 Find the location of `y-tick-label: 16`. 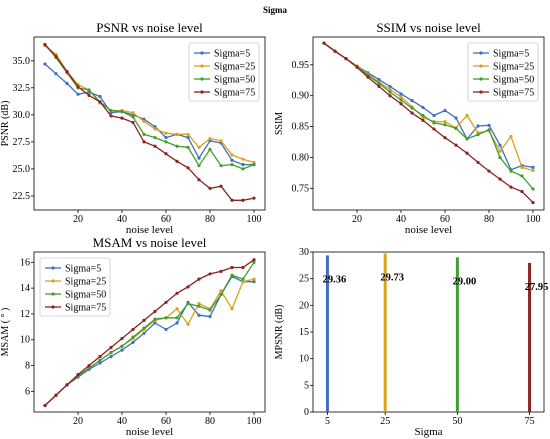

y-tick-label: 16 is located at coordinates (25, 262).